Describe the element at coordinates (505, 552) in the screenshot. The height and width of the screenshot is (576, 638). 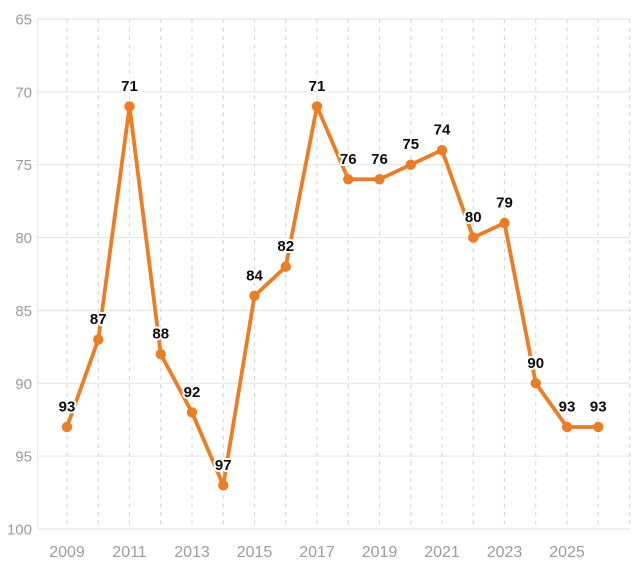
I see `x-axis-tick-label: 2023` at that location.